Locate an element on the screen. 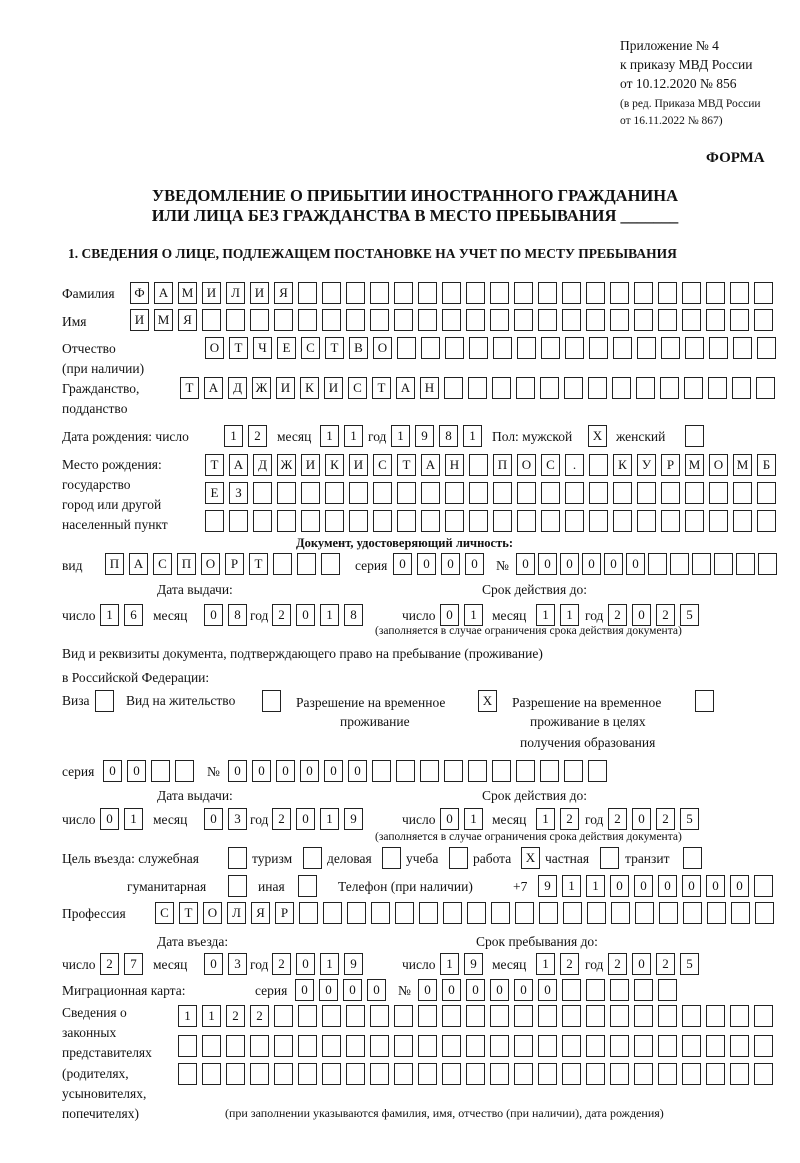 The width and height of the screenshot is (800, 1163). char-box: Д is located at coordinates (262, 465).